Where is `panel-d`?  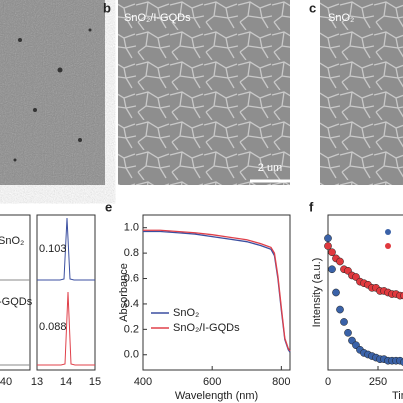 panel-d is located at coordinates (48, 292).